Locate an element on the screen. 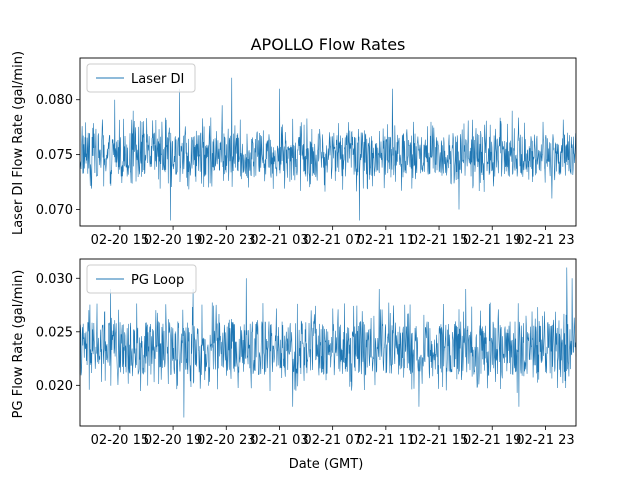  laser-di-legend: Laser DI is located at coordinates (141, 78).